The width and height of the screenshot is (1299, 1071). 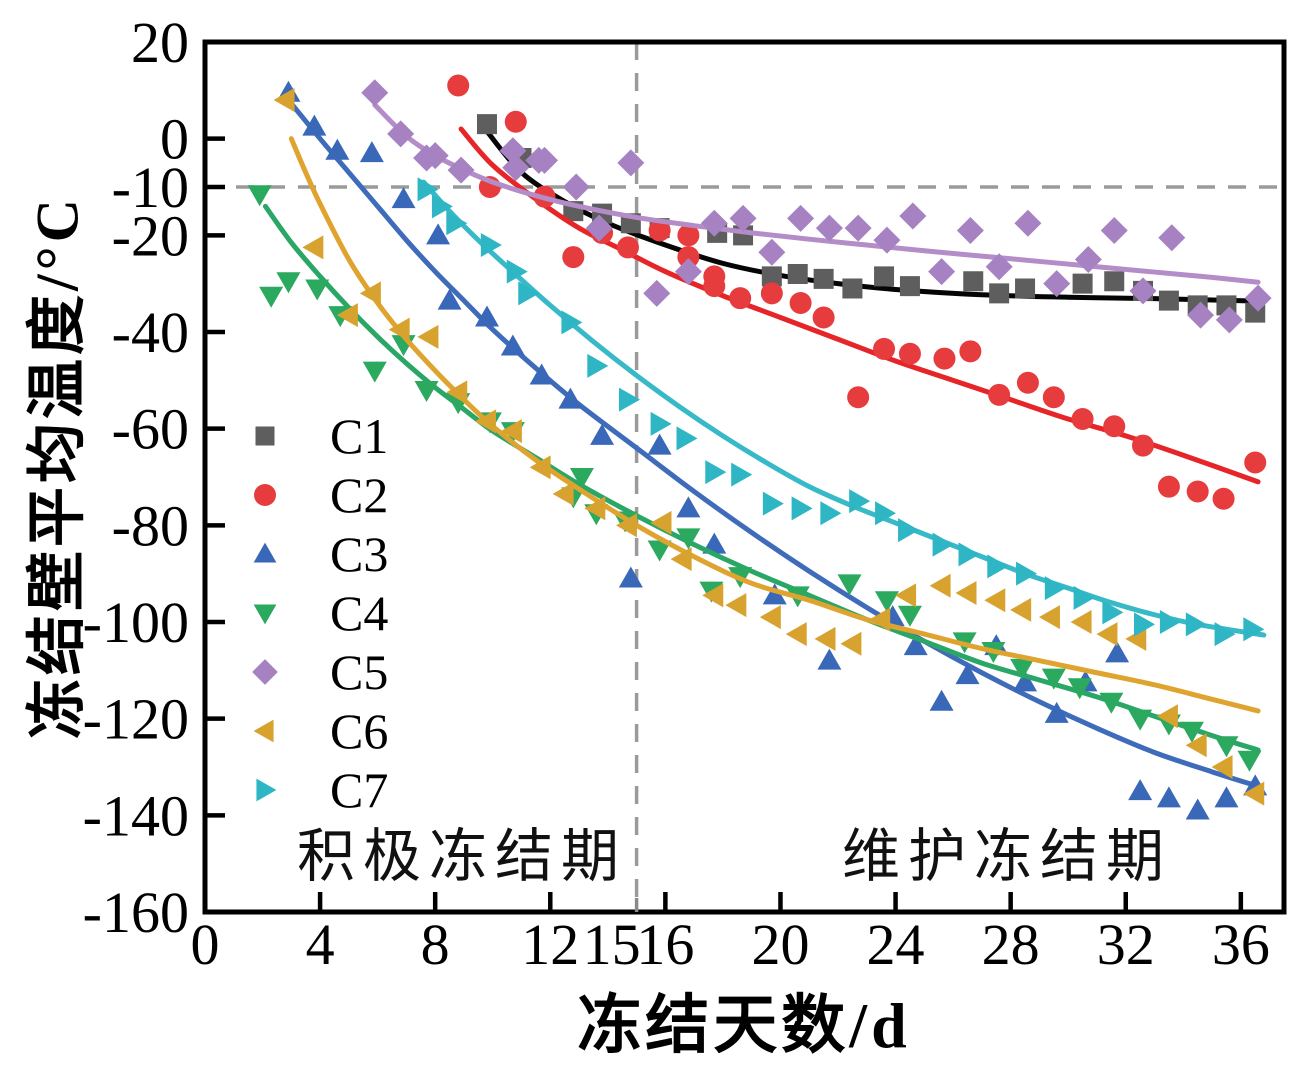 What do you see at coordinates (150, 429) in the screenshot?
I see `y-tick-label: -60` at bounding box center [150, 429].